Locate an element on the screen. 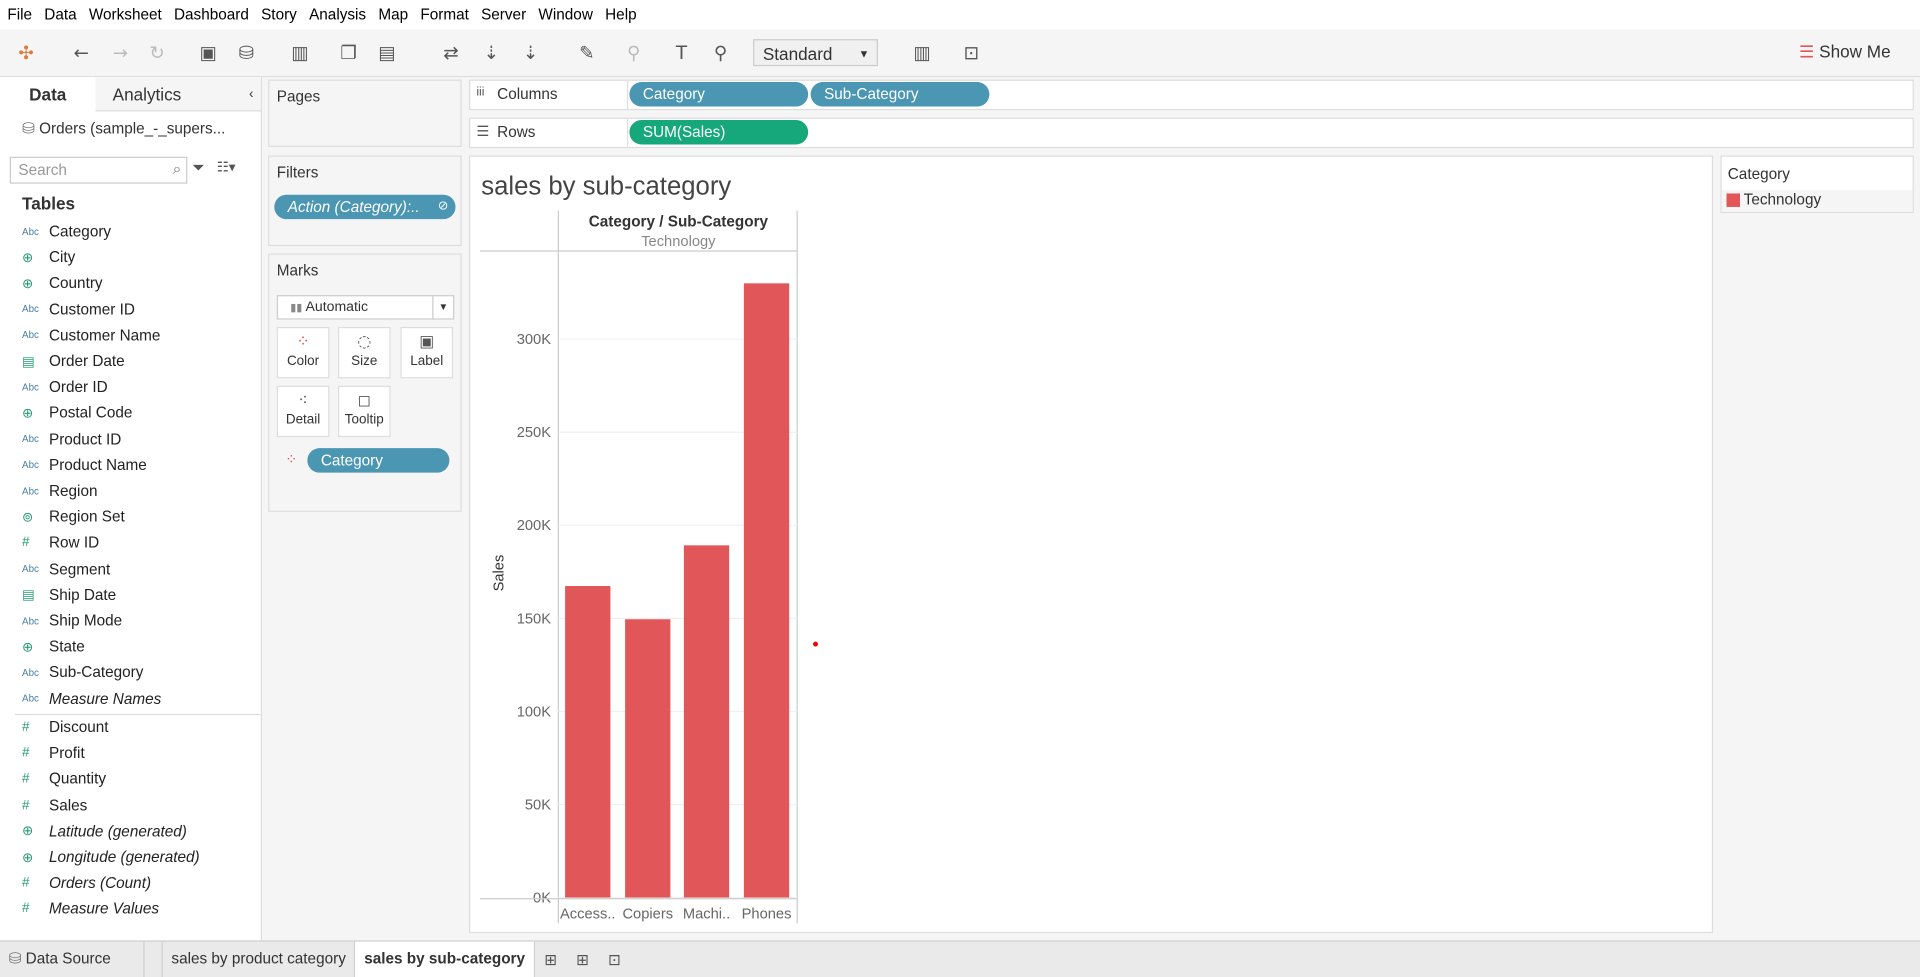 The image size is (1920, 977). field-customer-name: Abc Customer Name is located at coordinates (91, 335).